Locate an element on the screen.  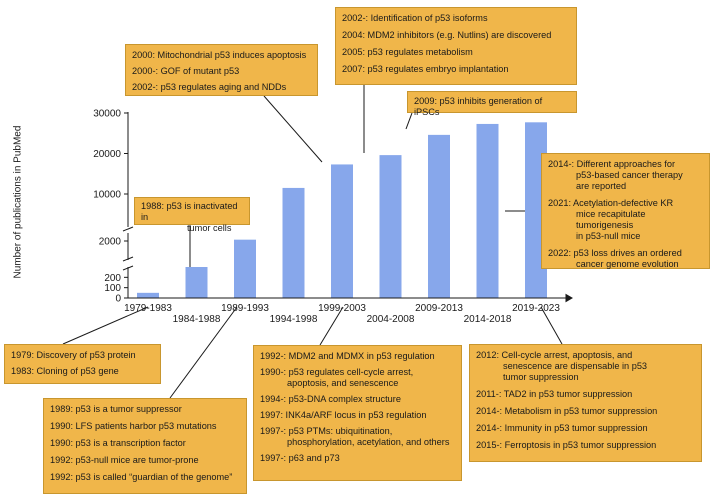
callout-1992-e-l2: phosphorylation, acetylation, and others is located at coordinates (368, 442).